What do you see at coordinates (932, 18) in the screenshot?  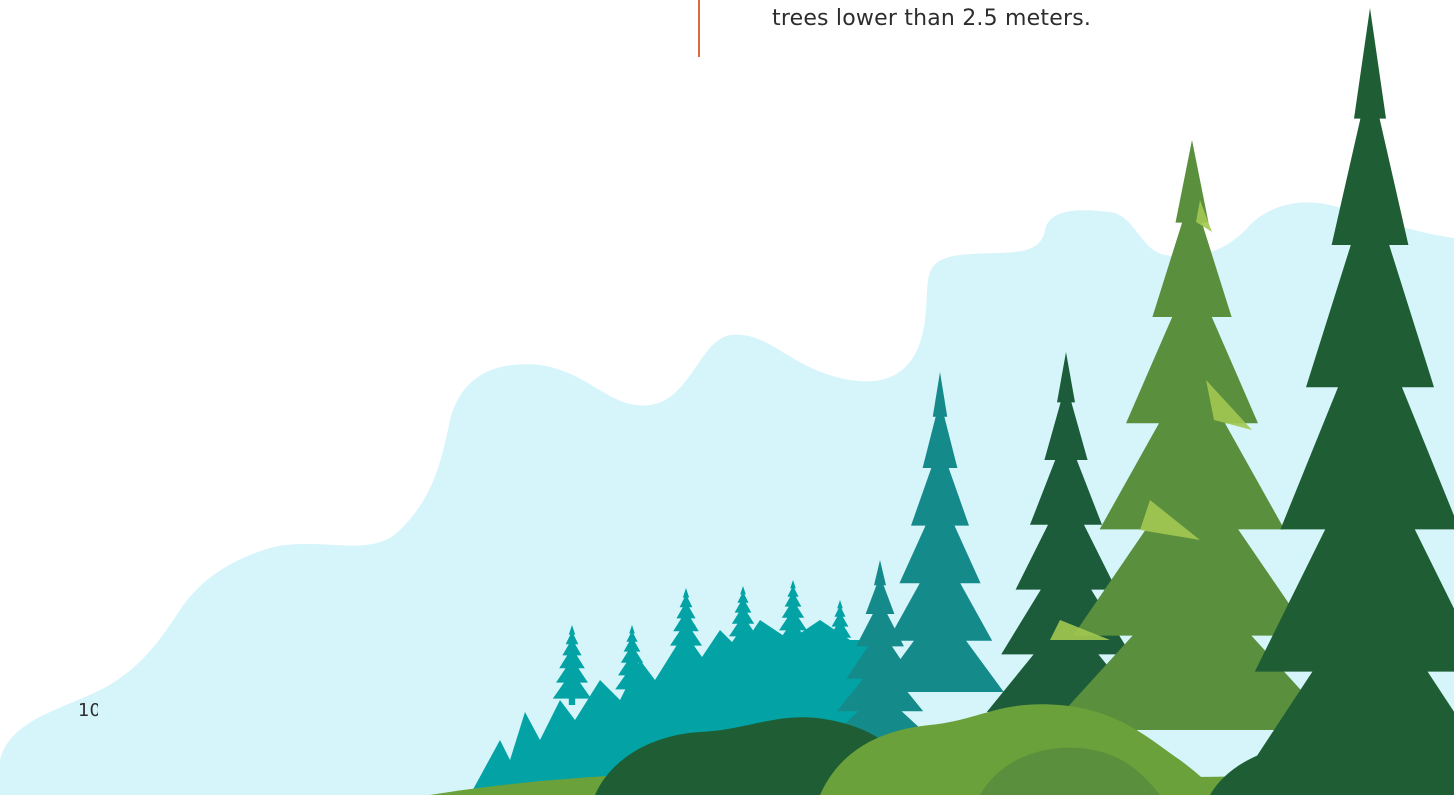 I see `body-text: trees lower than 2.5 meters.` at bounding box center [932, 18].